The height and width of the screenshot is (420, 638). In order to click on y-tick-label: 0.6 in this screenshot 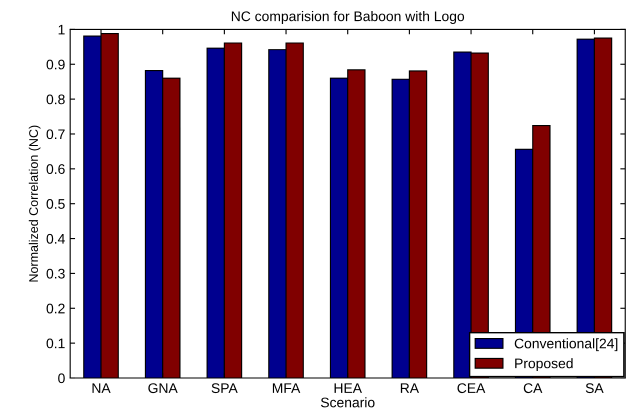, I will do `click(55, 169)`.